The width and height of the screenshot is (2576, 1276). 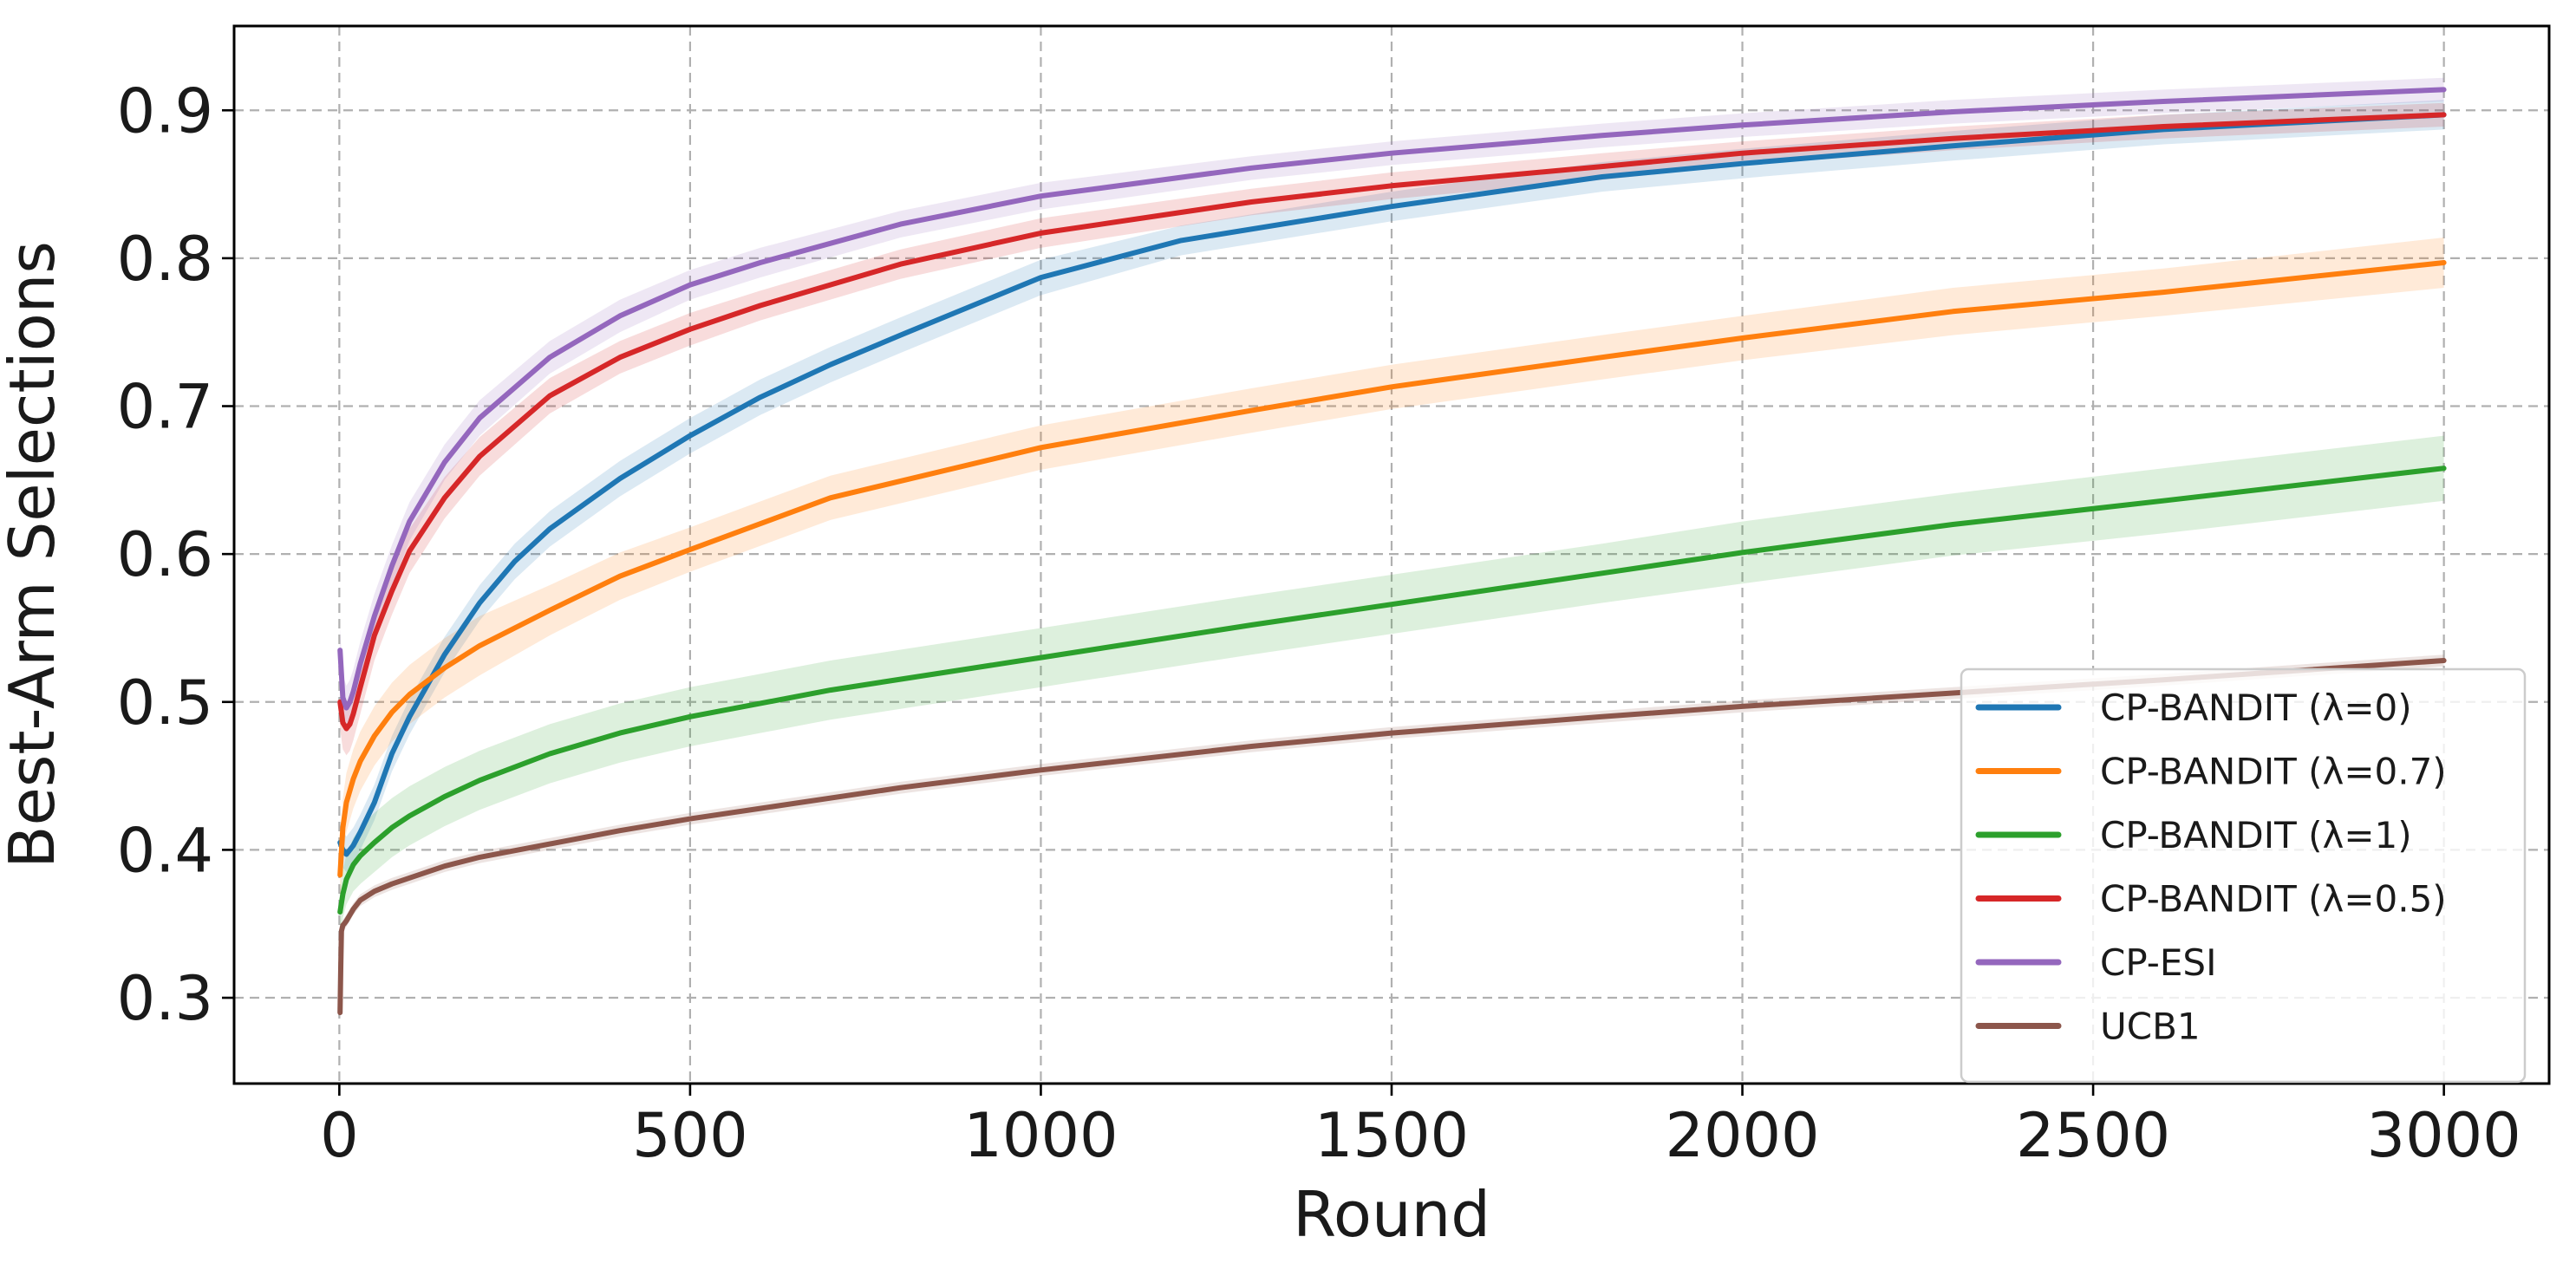 I want to click on legend-label-1: CP-BANDIT (λ=0.7), so click(x=2274, y=772).